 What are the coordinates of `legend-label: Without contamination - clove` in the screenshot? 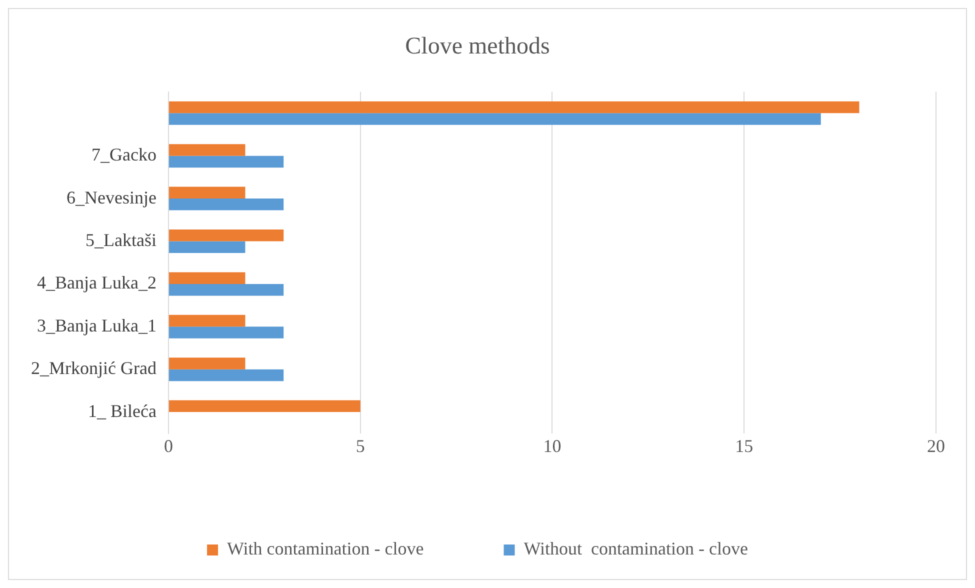 It's located at (636, 548).